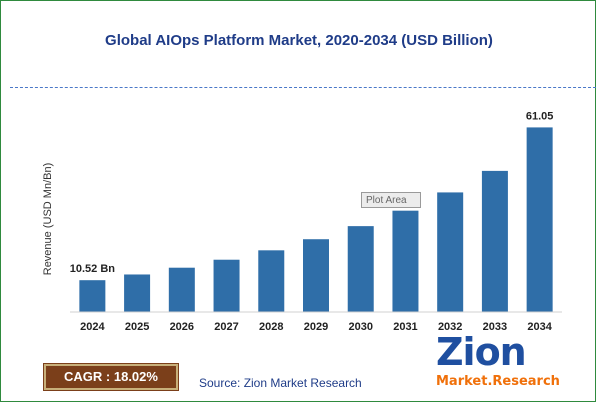  Describe the element at coordinates (93, 269) in the screenshot. I see `data-label: 10.52 Bn` at that location.